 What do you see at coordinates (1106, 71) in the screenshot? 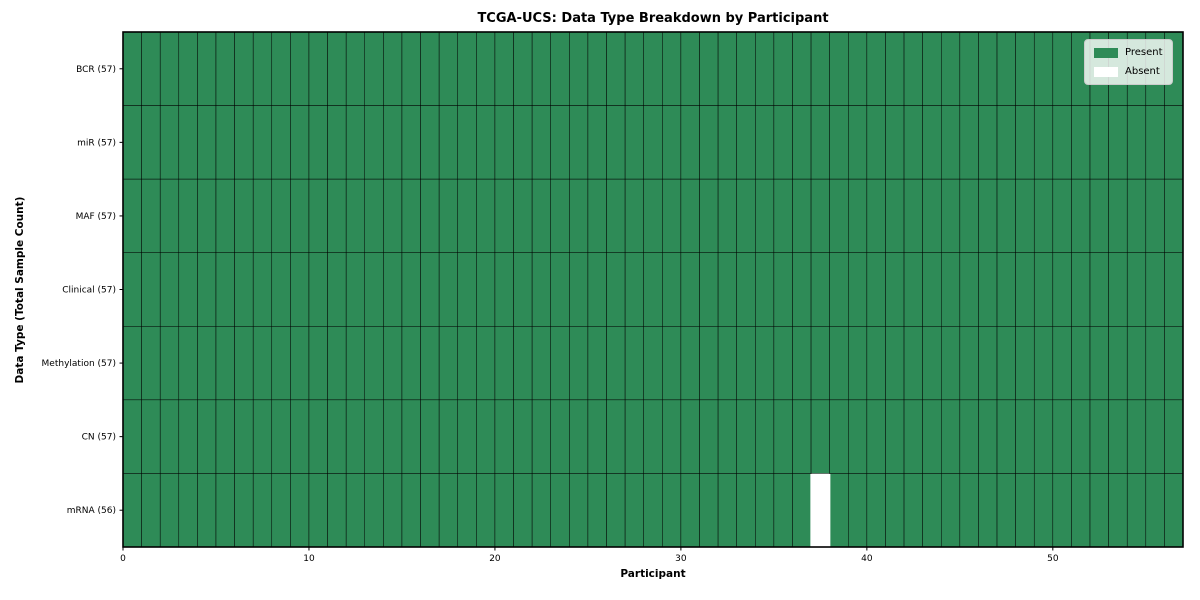
I see `legend-swatch-absent-icon` at bounding box center [1106, 71].